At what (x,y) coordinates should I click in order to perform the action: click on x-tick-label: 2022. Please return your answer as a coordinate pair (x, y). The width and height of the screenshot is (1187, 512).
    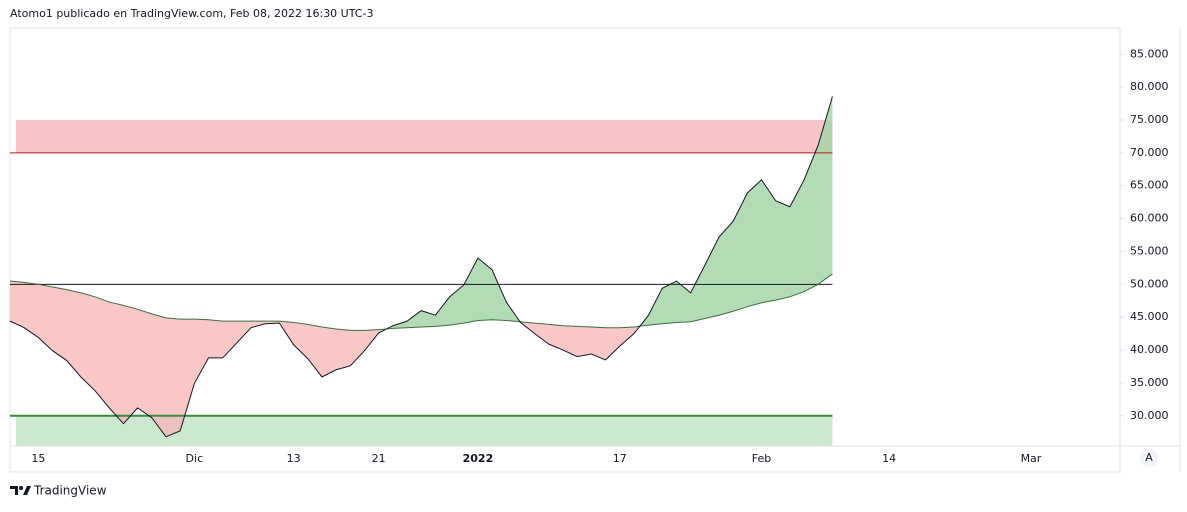
    Looking at the image, I should click on (478, 458).